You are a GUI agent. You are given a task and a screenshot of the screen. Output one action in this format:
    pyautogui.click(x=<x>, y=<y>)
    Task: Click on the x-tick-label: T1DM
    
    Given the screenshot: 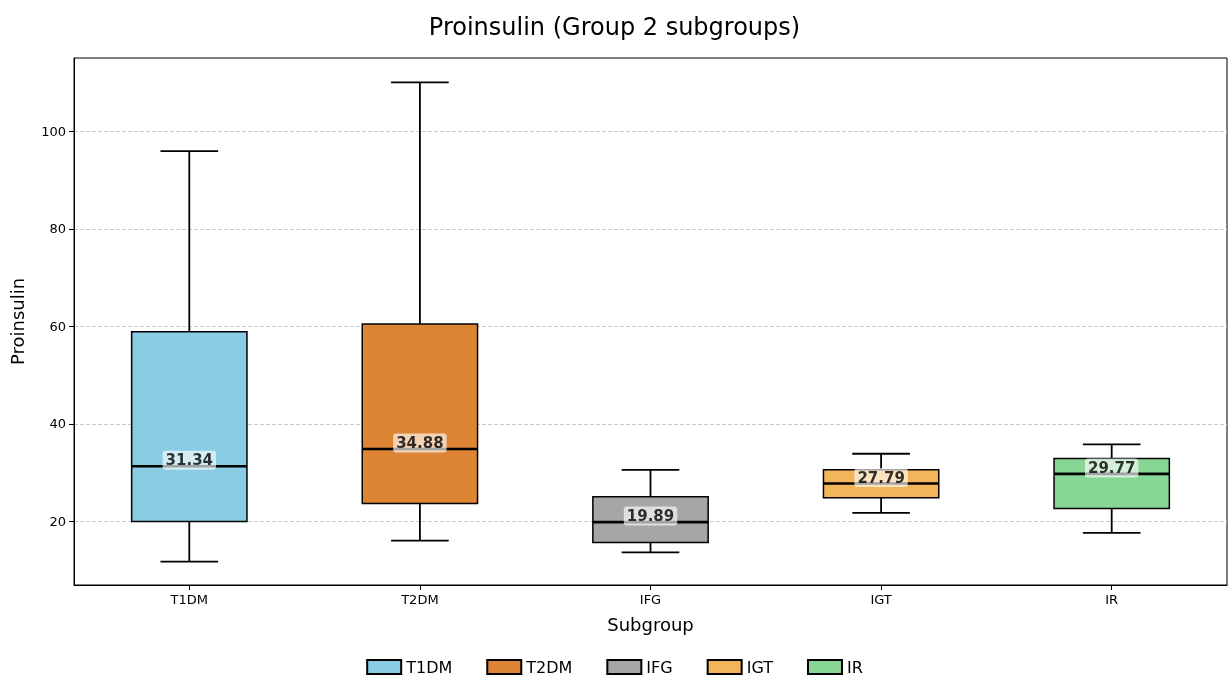 What is the action you would take?
    pyautogui.click(x=189, y=599)
    